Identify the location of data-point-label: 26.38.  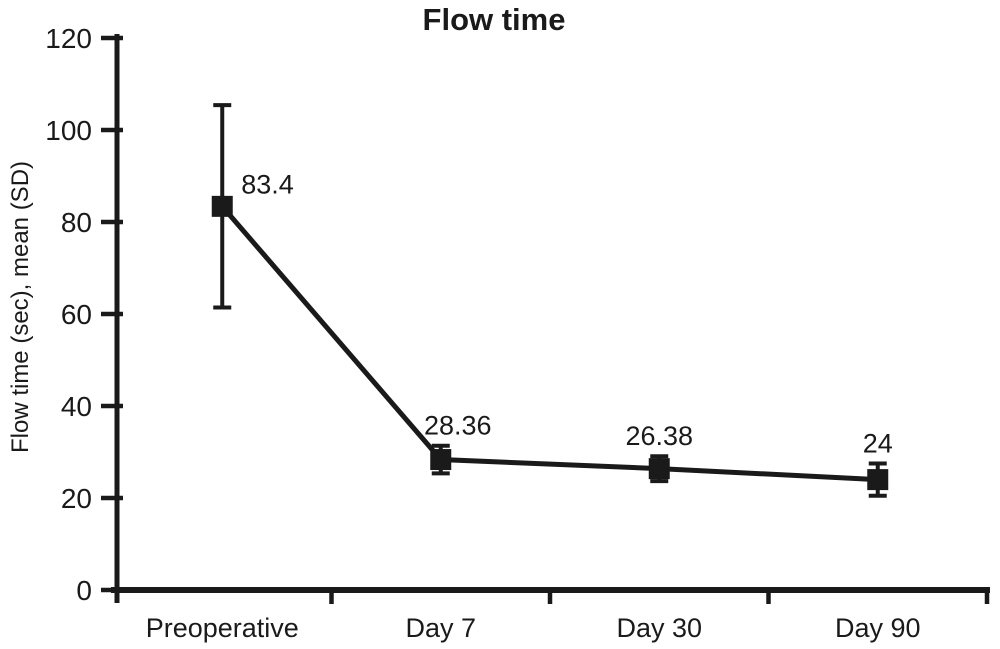
(659, 436).